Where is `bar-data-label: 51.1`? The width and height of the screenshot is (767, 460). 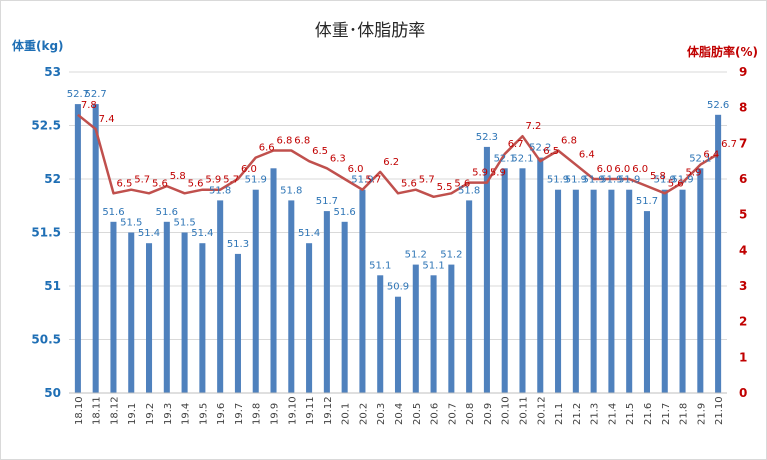
bar-data-label: 51.1 is located at coordinates (380, 265).